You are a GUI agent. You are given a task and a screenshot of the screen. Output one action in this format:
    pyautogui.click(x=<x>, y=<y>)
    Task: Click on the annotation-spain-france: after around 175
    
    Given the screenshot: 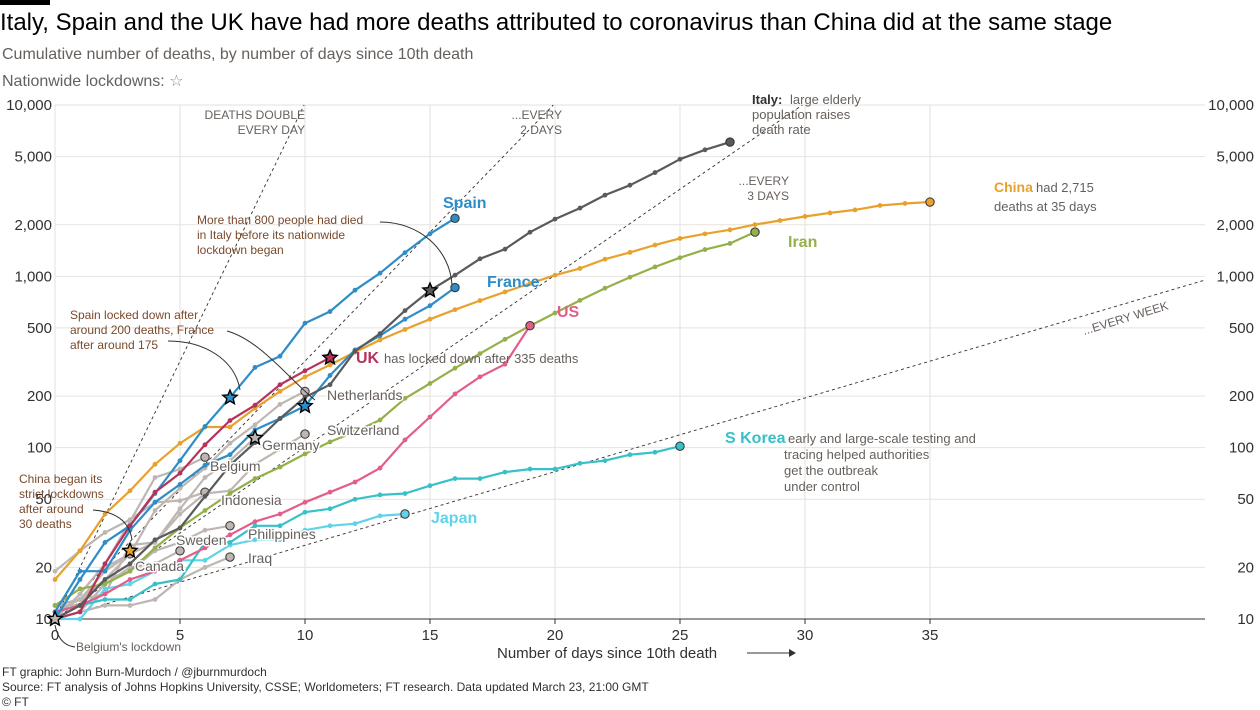 What is the action you would take?
    pyautogui.click(x=114, y=345)
    